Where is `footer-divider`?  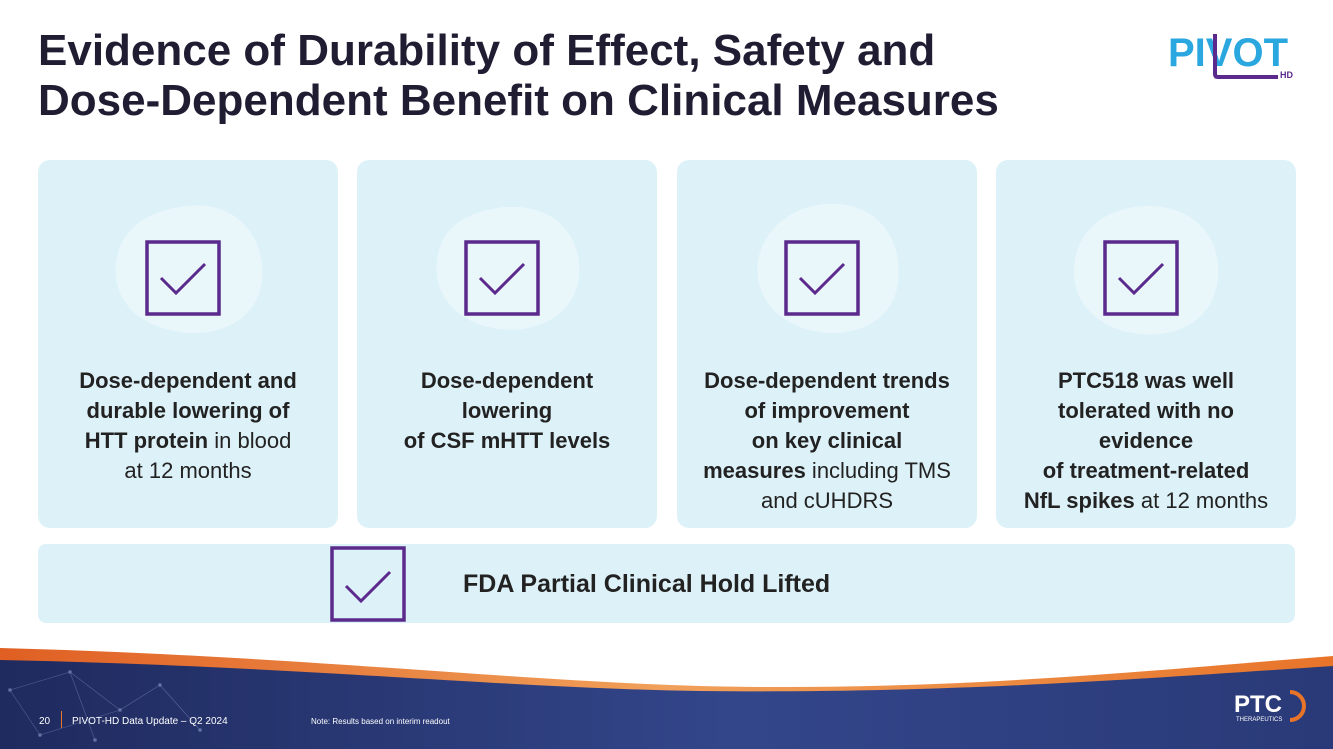
footer-divider is located at coordinates (61, 719).